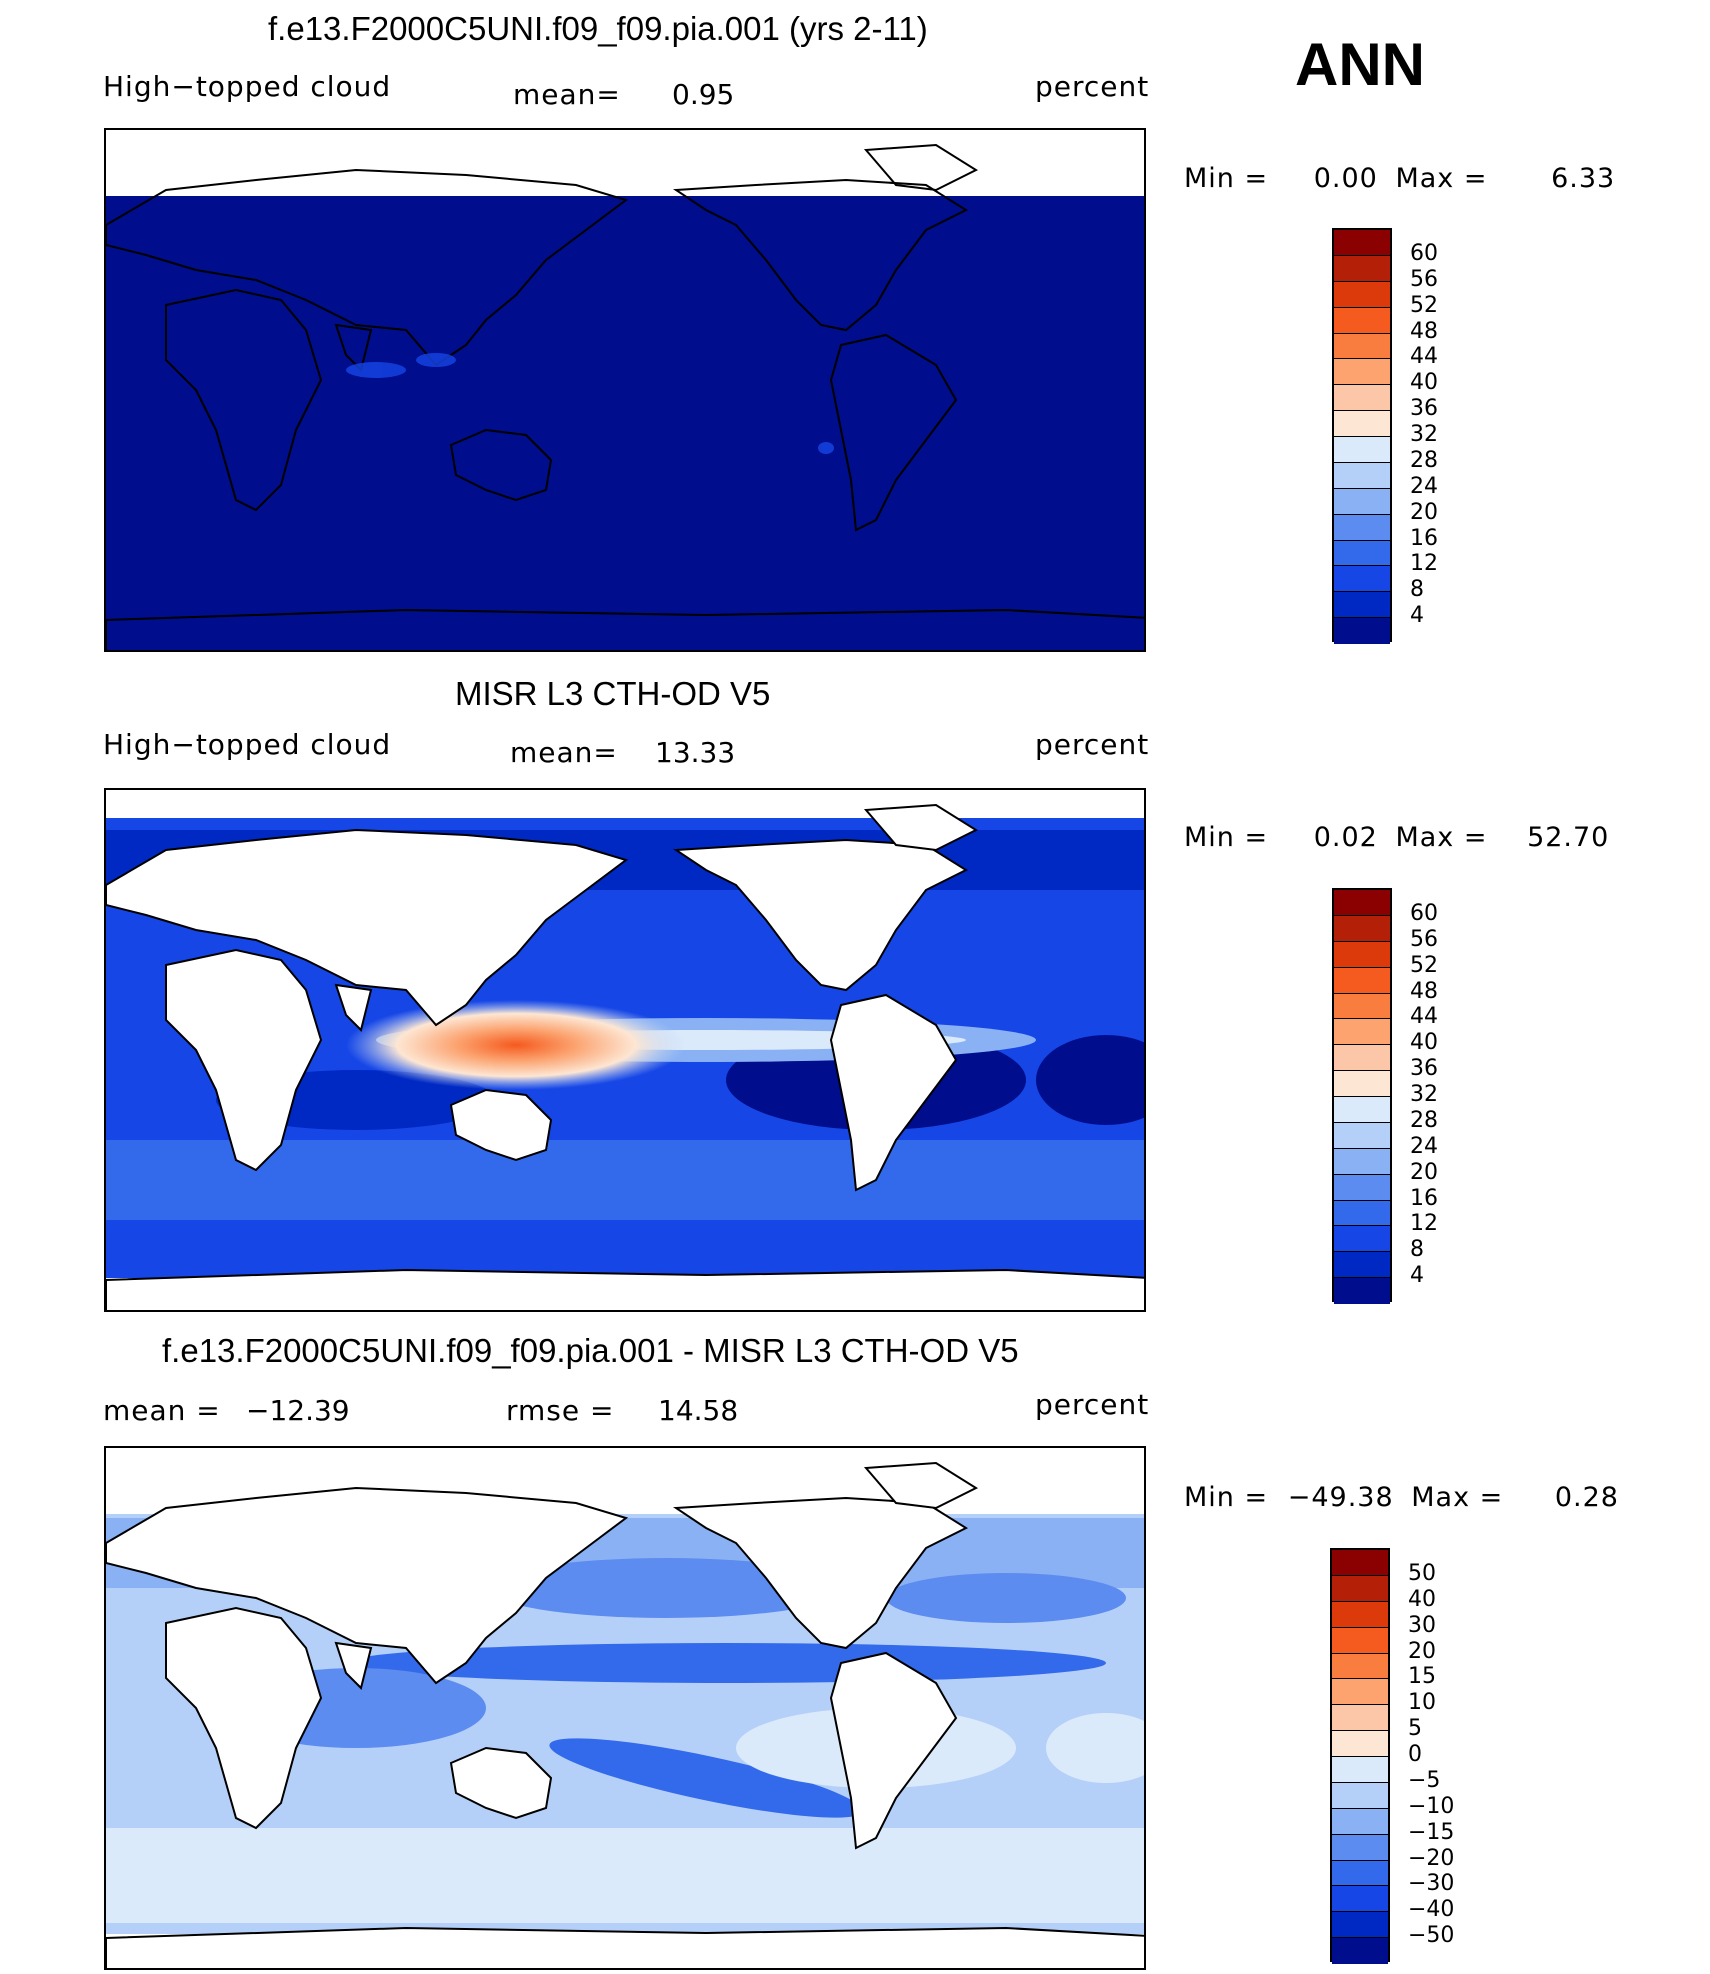 This screenshot has height=1974, width=1710. What do you see at coordinates (1401, 1497) in the screenshot?
I see `panel3-minmax: Min = −49.38 Max = 0.28` at bounding box center [1401, 1497].